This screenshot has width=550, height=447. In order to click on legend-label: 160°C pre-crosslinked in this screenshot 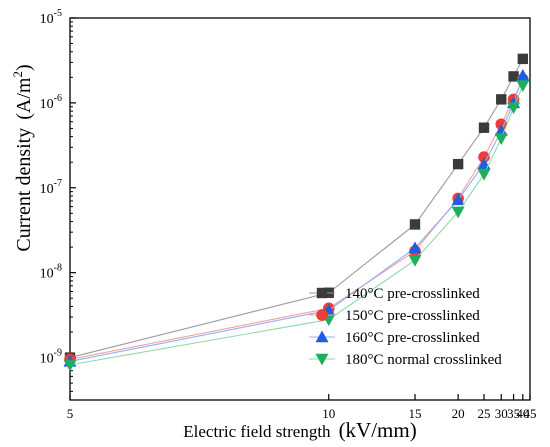, I will do `click(412, 338)`.